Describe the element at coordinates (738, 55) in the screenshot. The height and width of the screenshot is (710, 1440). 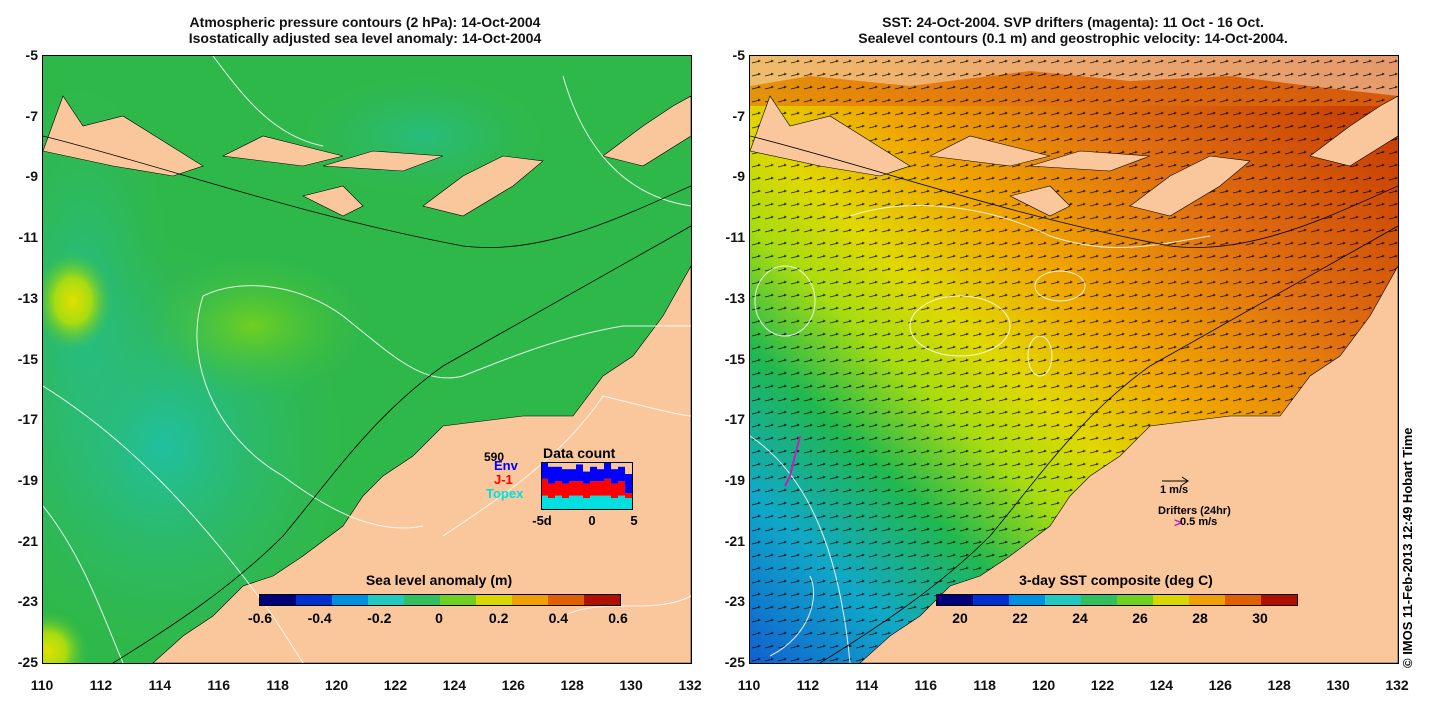
I see `latitude-tick-label: -5` at that location.